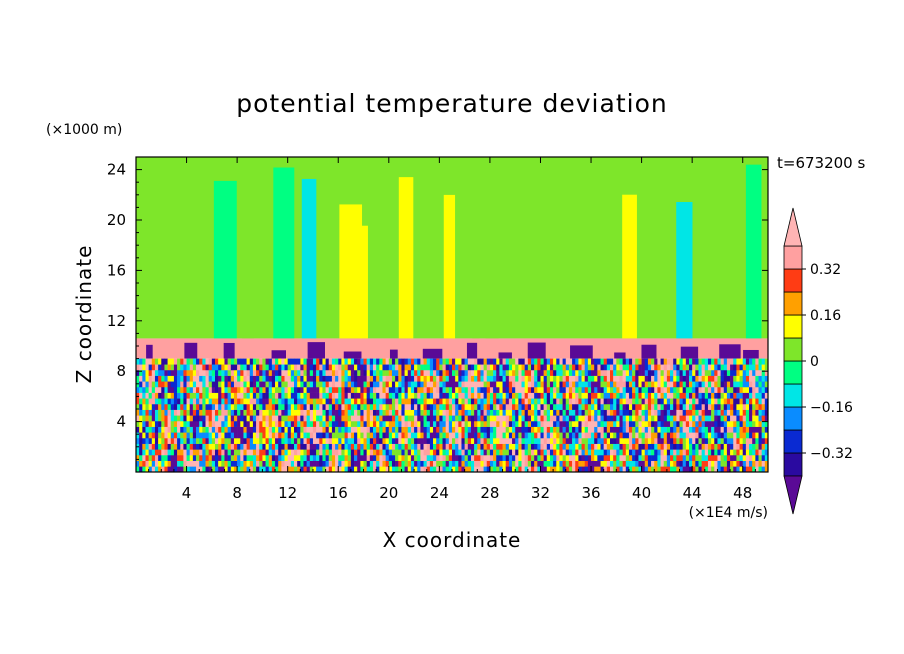 The width and height of the screenshot is (904, 654). What do you see at coordinates (590, 493) in the screenshot?
I see `x-tick-label: 36` at bounding box center [590, 493].